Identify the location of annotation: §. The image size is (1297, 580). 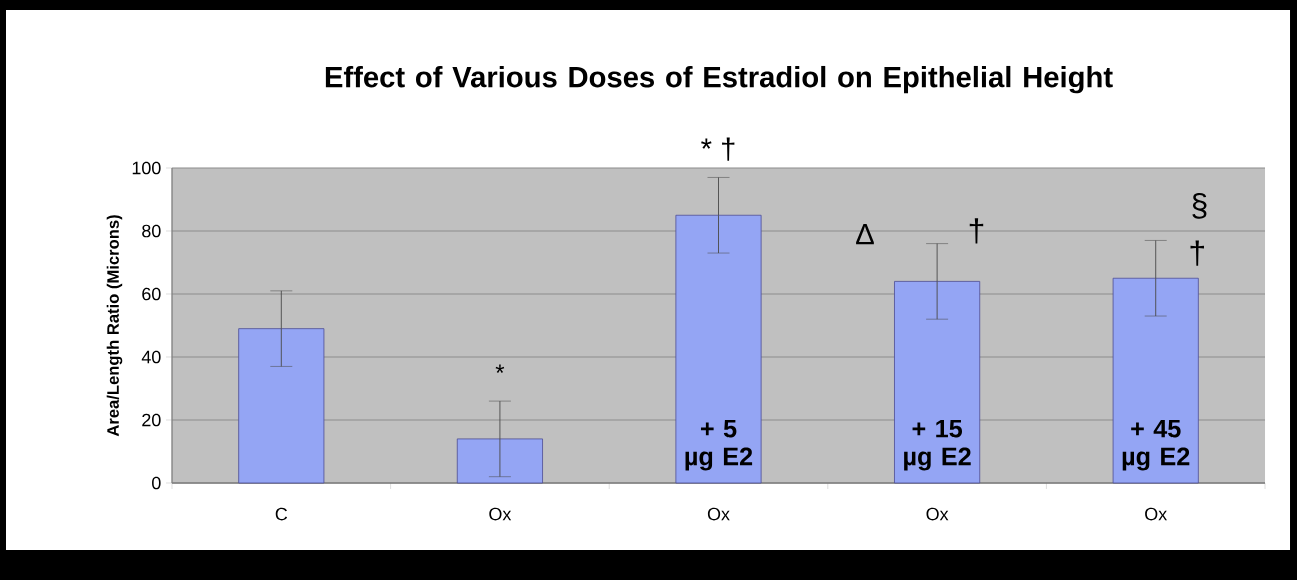
(1199, 205).